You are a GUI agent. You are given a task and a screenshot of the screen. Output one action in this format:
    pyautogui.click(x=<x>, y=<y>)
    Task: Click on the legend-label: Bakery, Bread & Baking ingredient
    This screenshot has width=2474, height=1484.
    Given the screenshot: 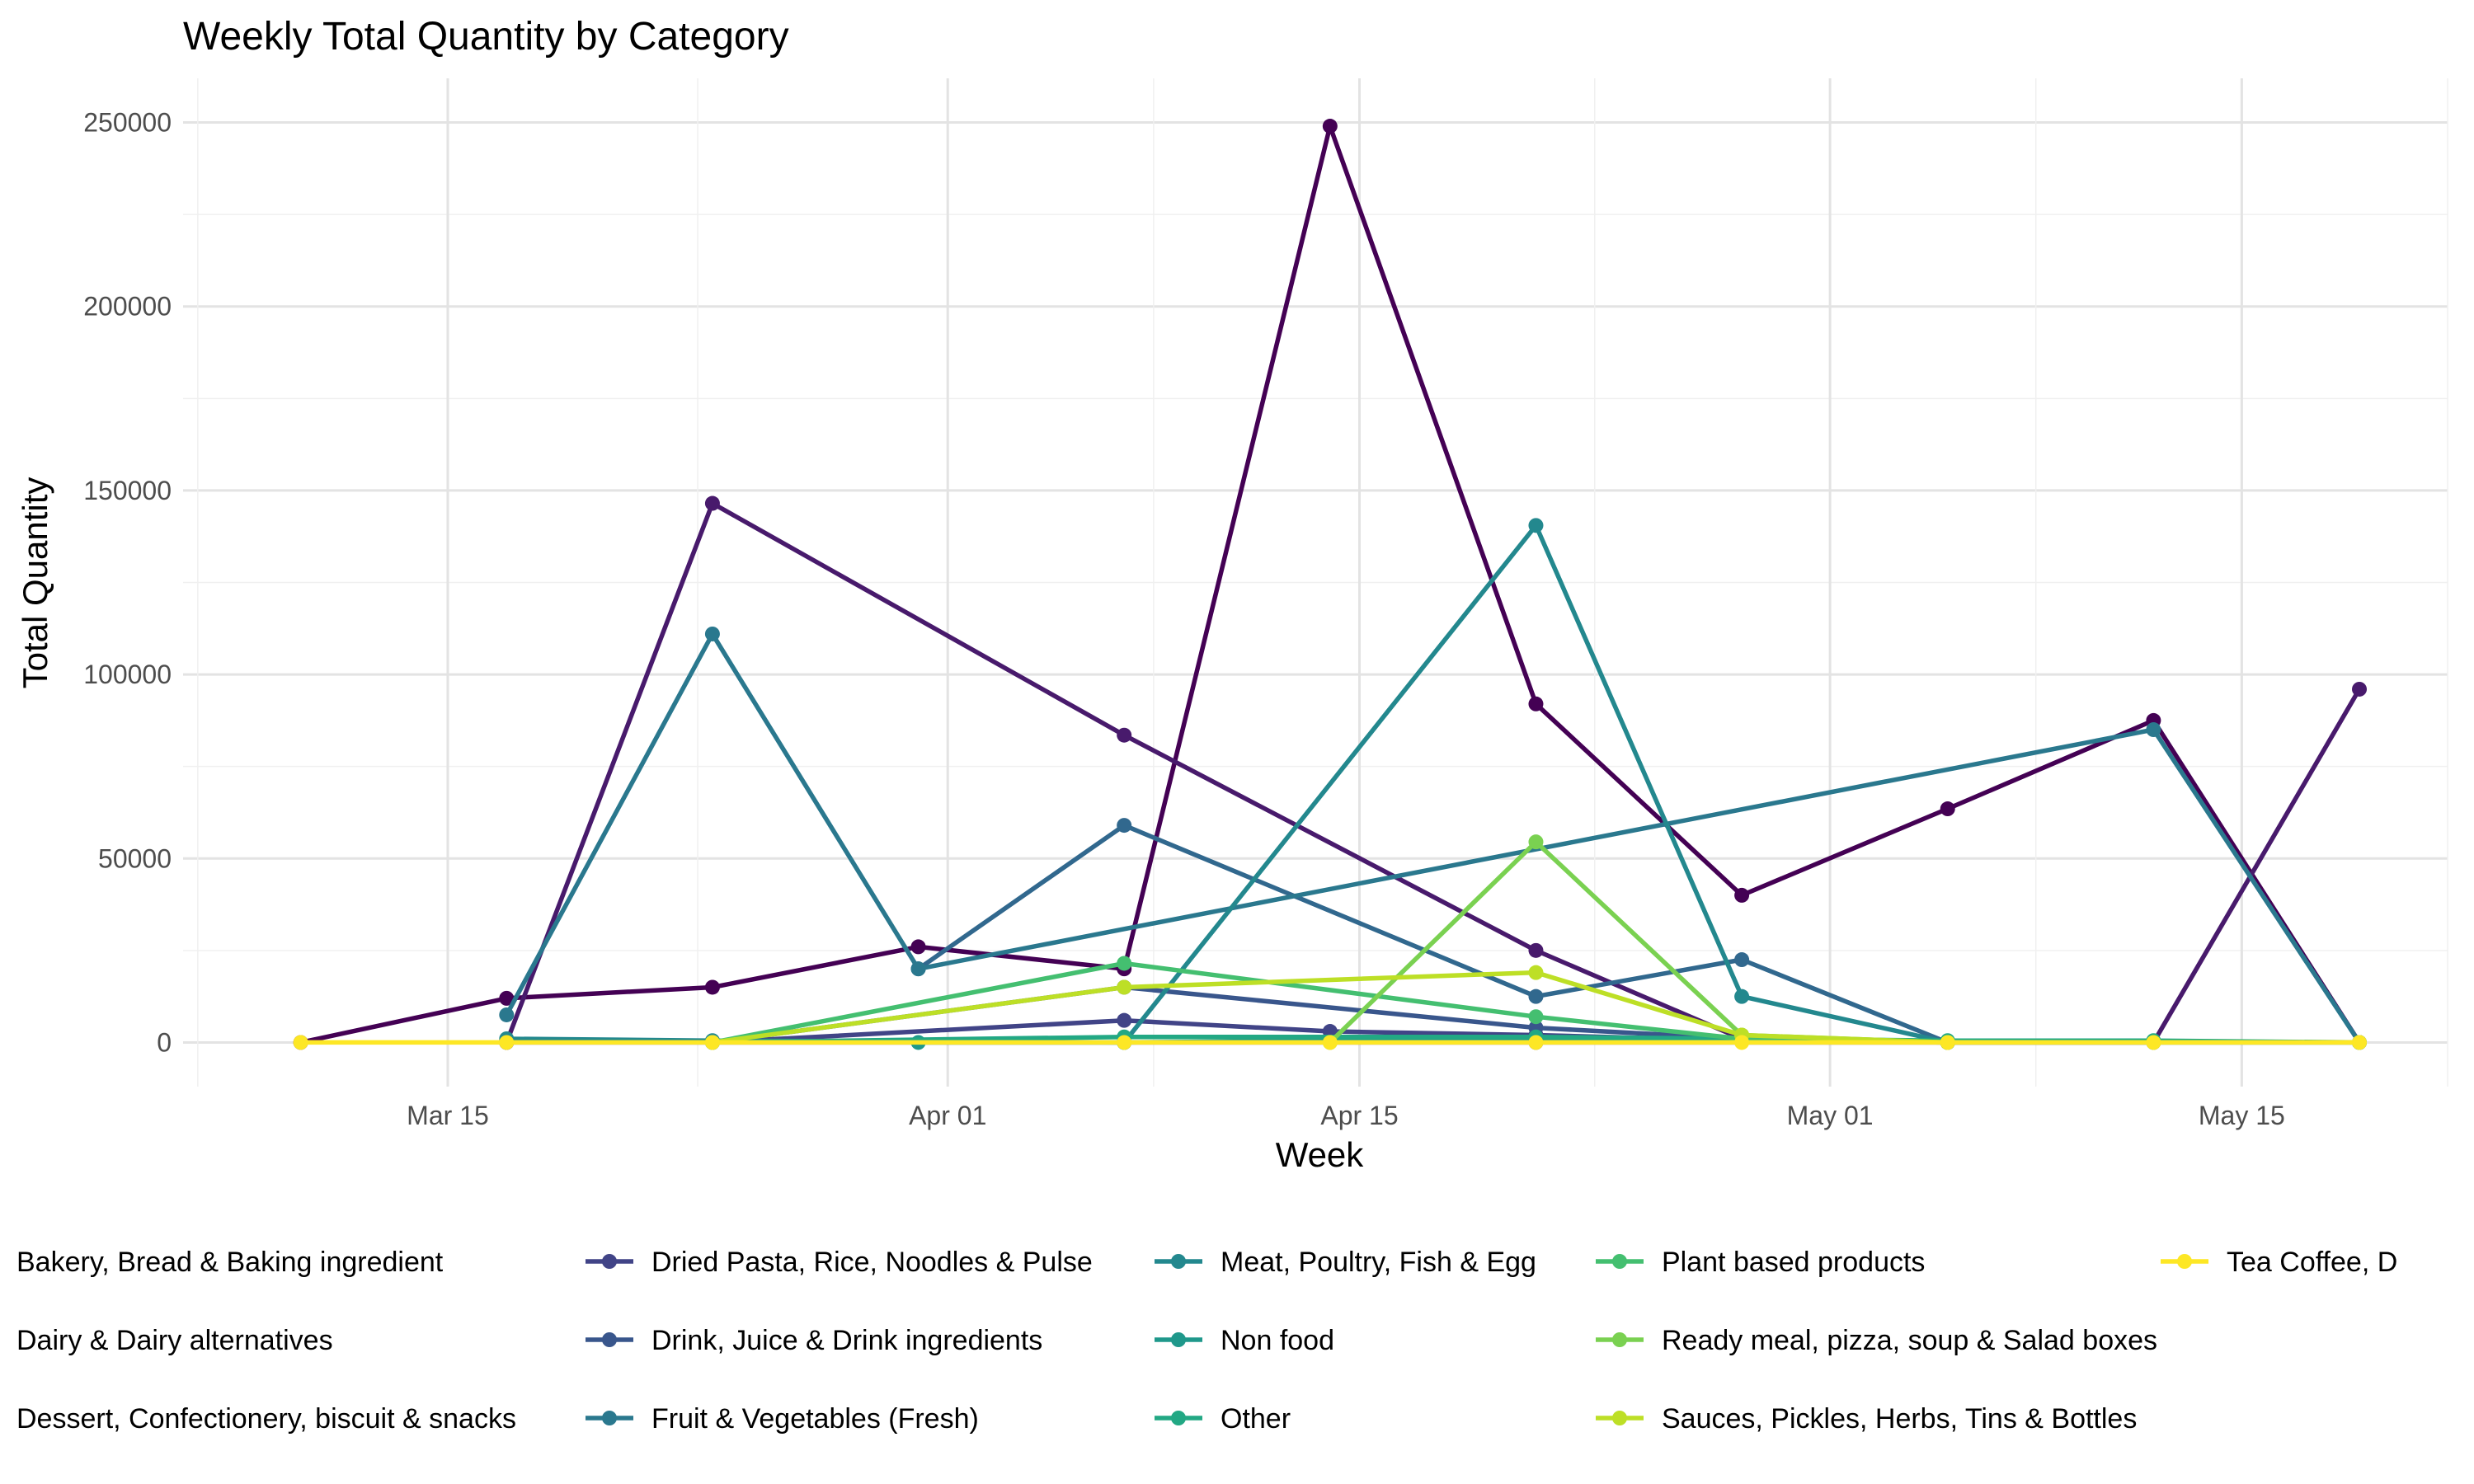 What is the action you would take?
    pyautogui.click(x=230, y=1262)
    